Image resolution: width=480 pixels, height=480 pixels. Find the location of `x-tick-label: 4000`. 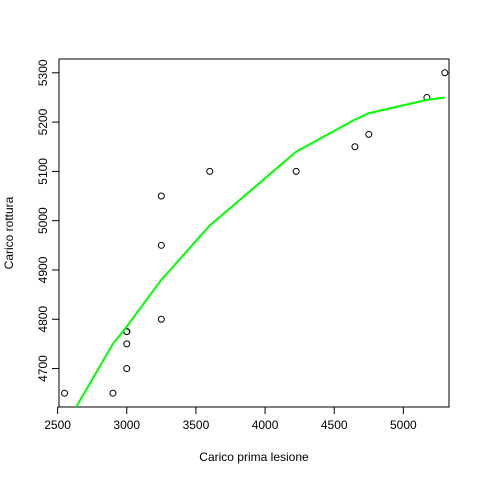

x-tick-label: 4000 is located at coordinates (265, 425).